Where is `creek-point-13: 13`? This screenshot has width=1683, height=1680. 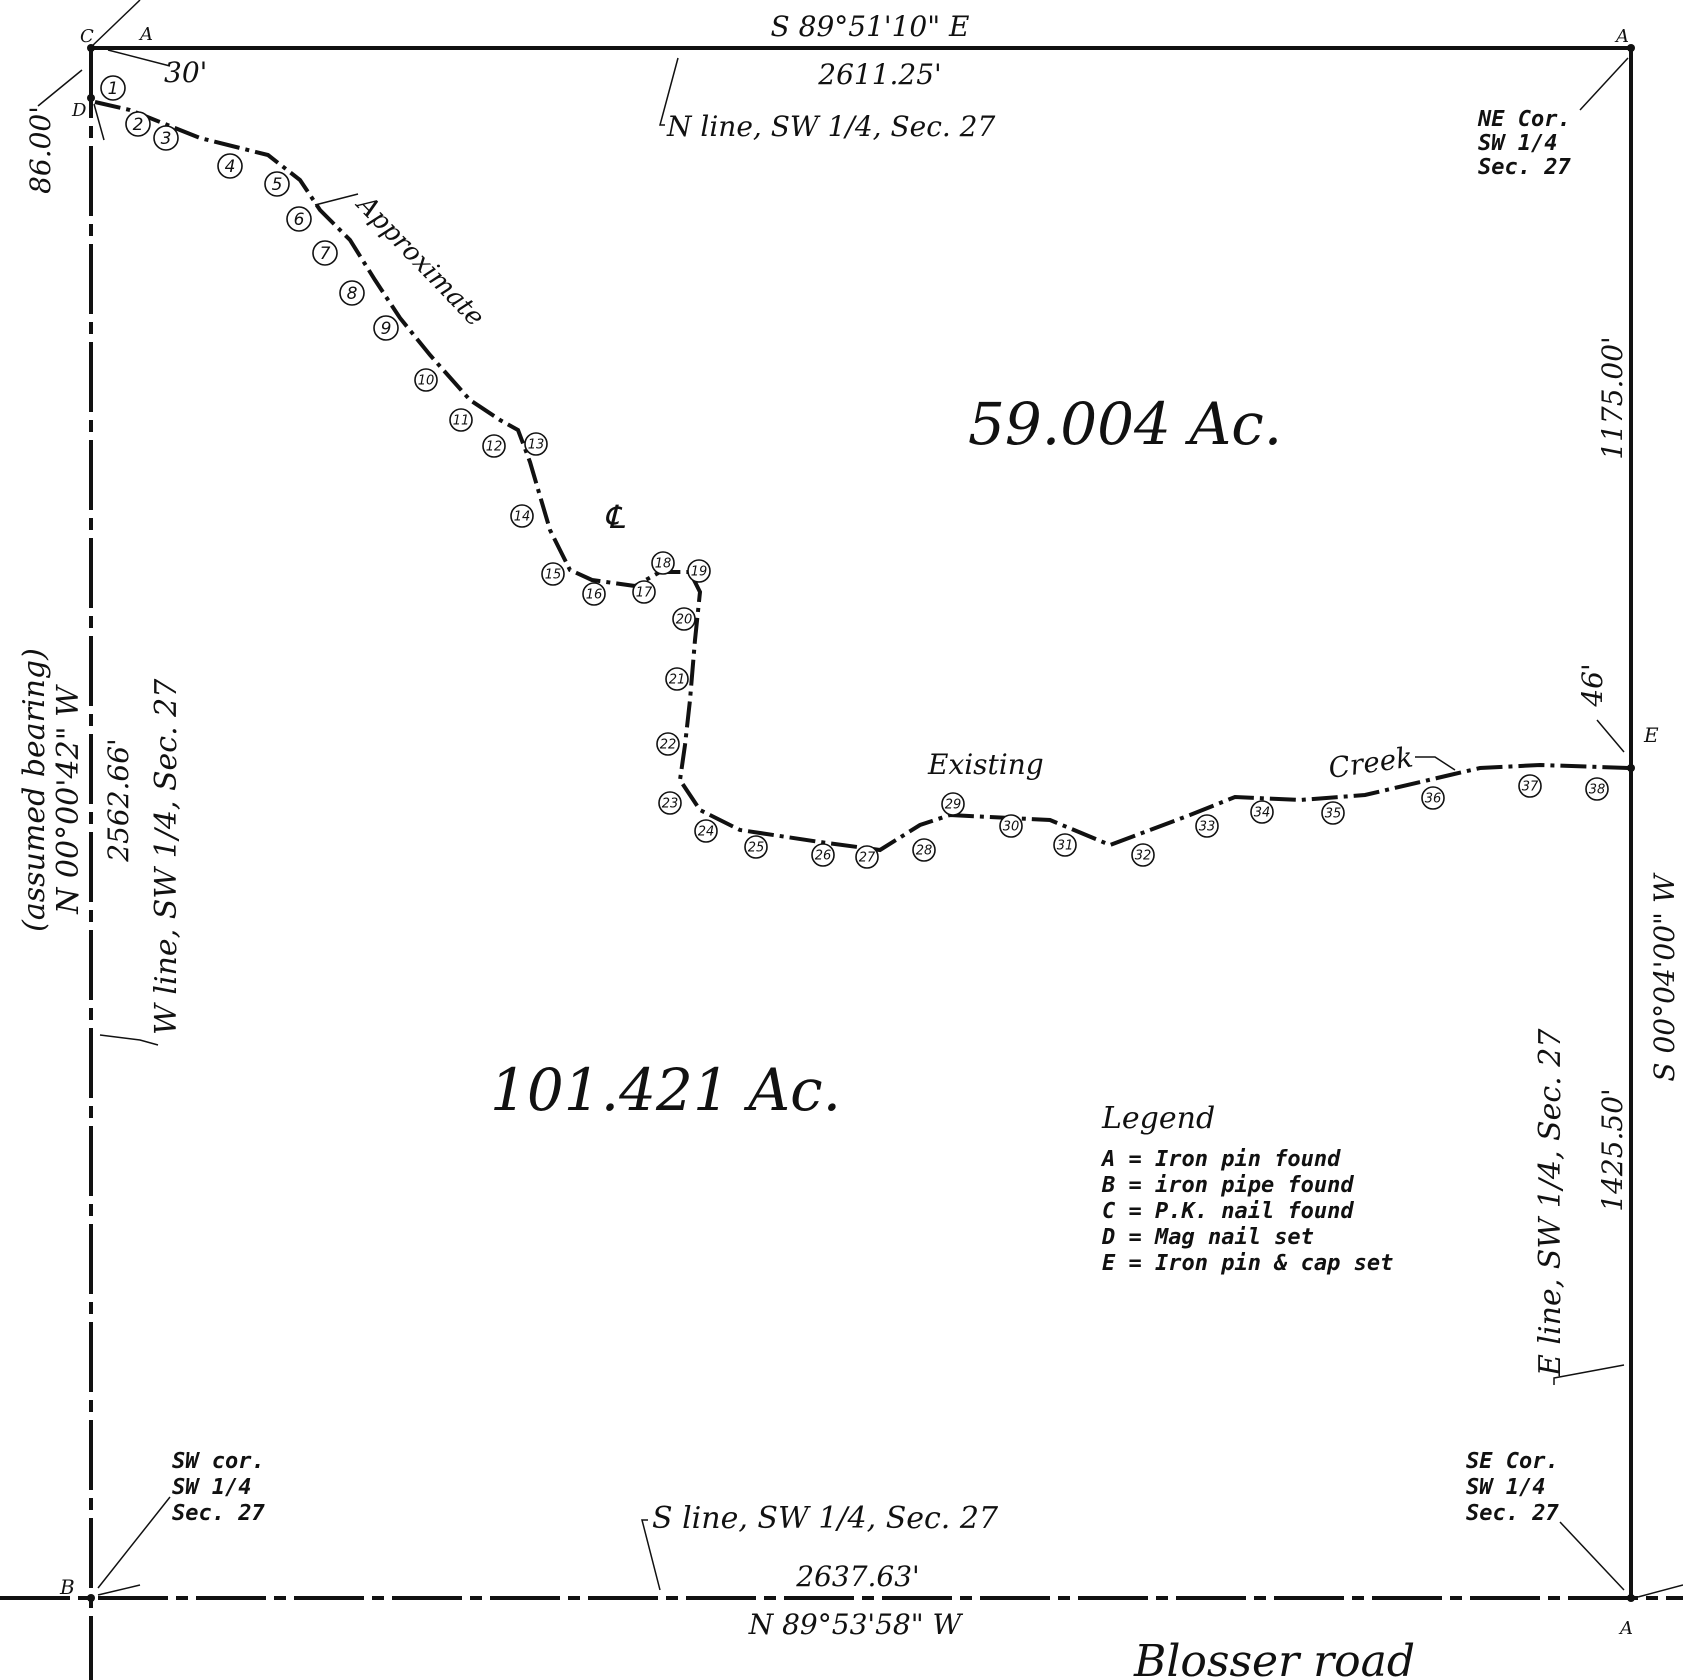 creek-point-13: 13 is located at coordinates (536, 444).